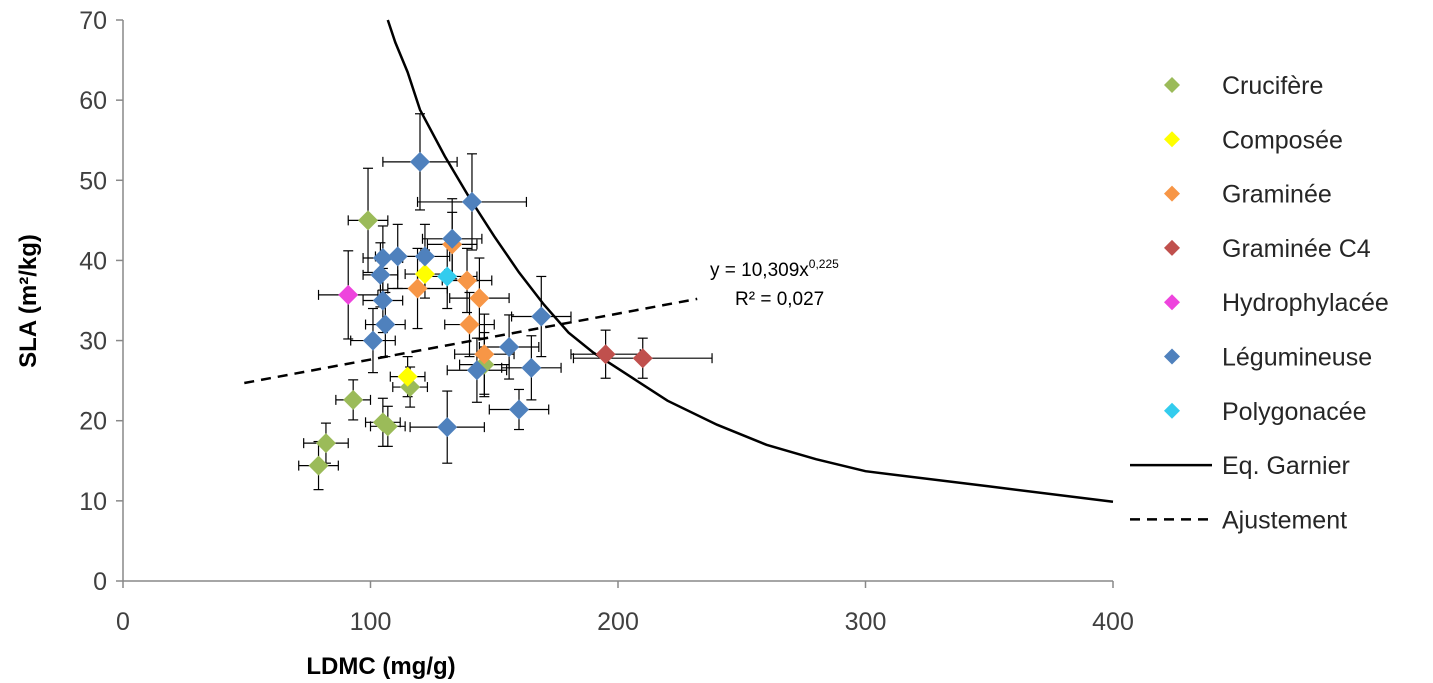  Describe the element at coordinates (1294, 412) in the screenshot. I see `legend-label: Polygonacée` at that location.